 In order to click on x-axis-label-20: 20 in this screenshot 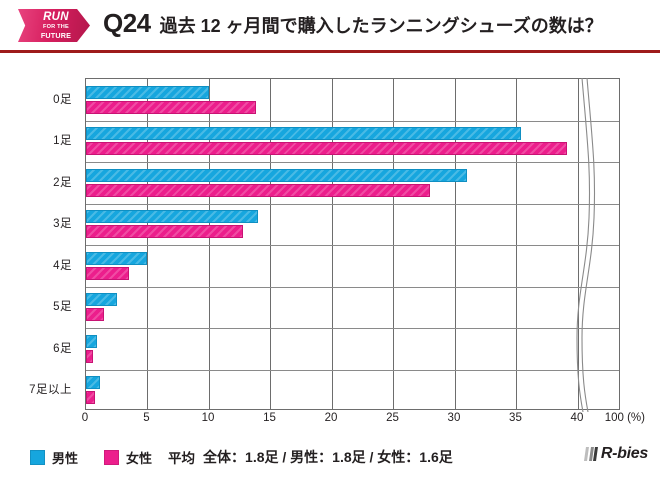, I will do `click(331, 418)`.